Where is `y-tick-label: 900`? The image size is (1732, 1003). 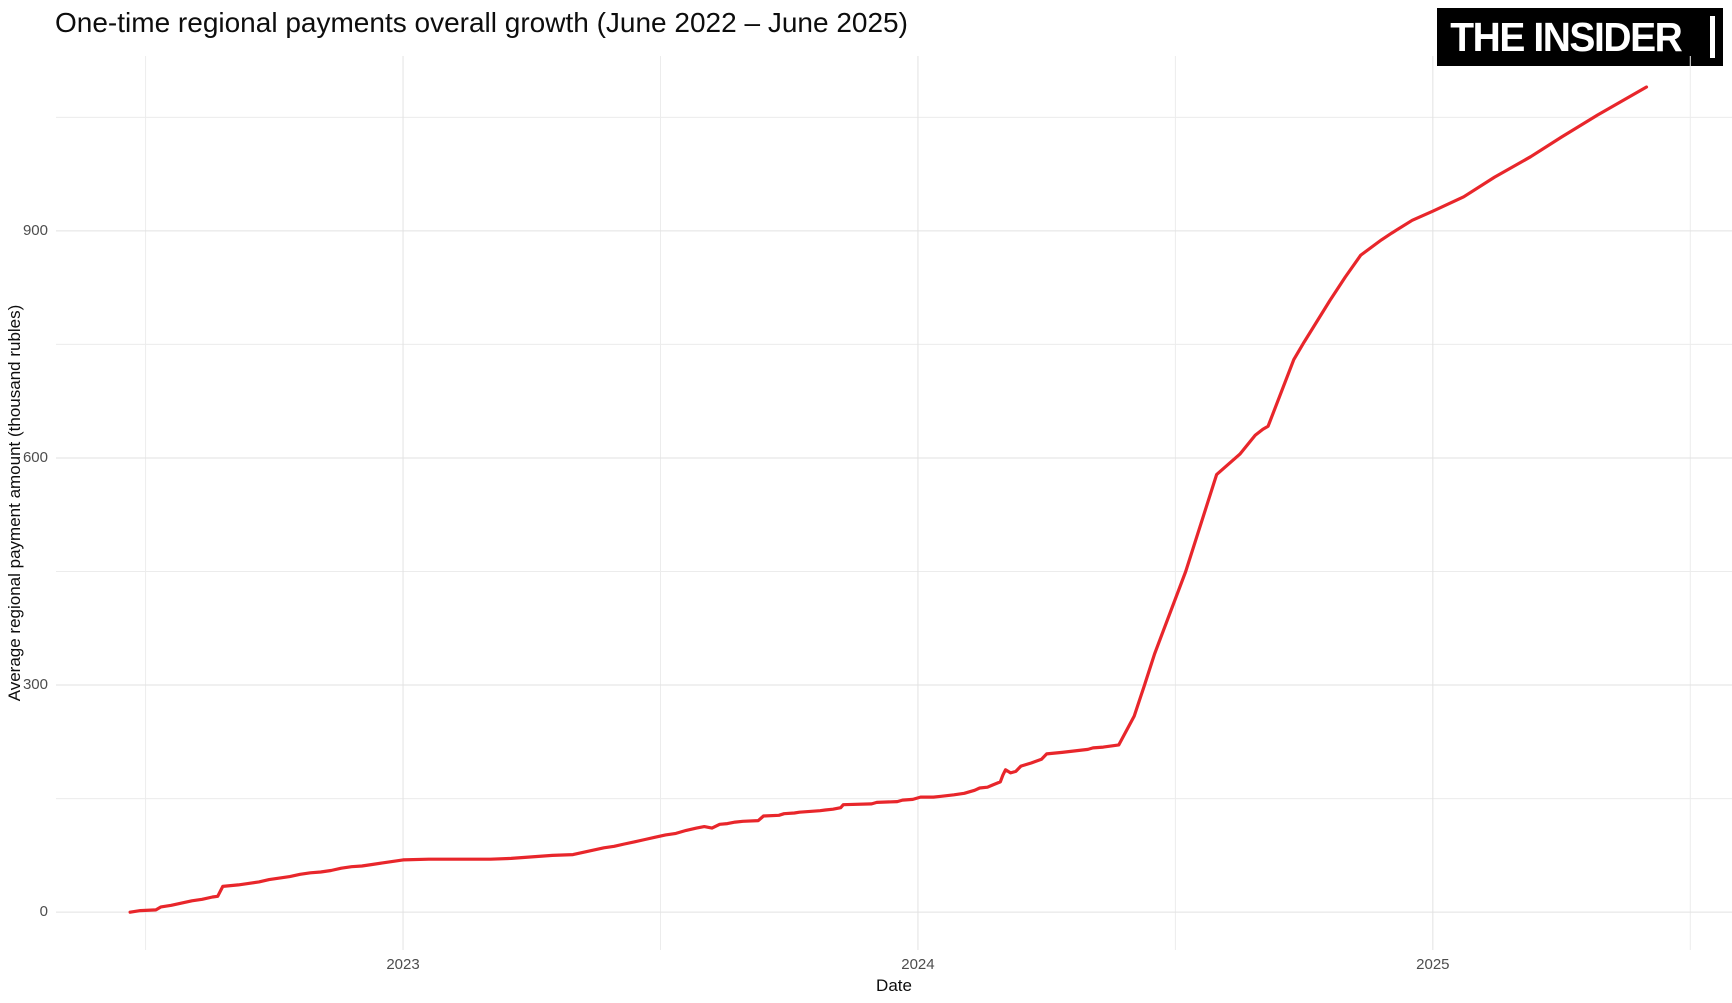 y-tick-label: 900 is located at coordinates (35, 230).